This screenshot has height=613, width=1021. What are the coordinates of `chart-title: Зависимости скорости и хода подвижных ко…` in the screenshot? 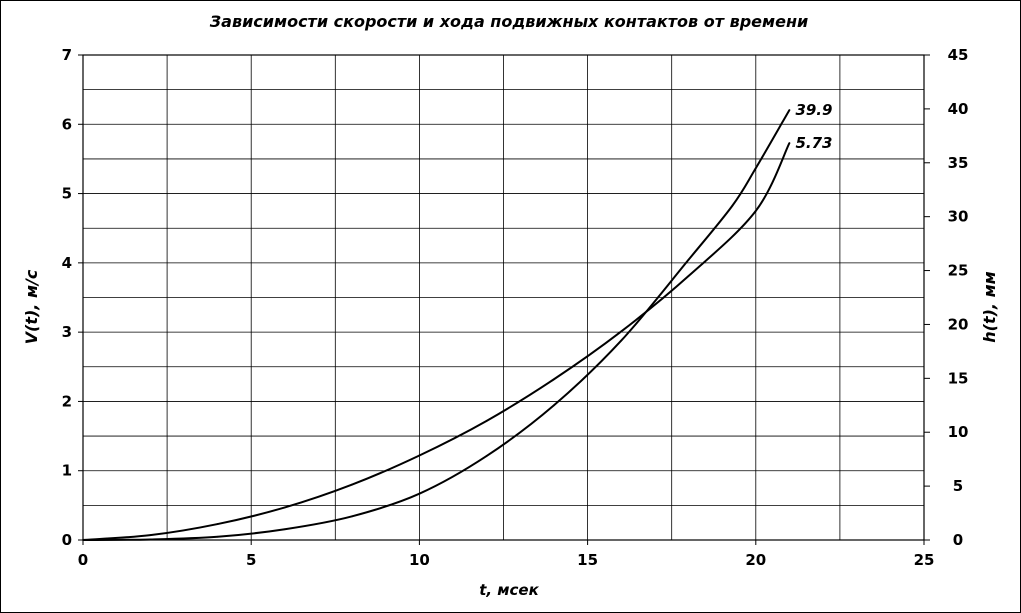 It's located at (508, 21).